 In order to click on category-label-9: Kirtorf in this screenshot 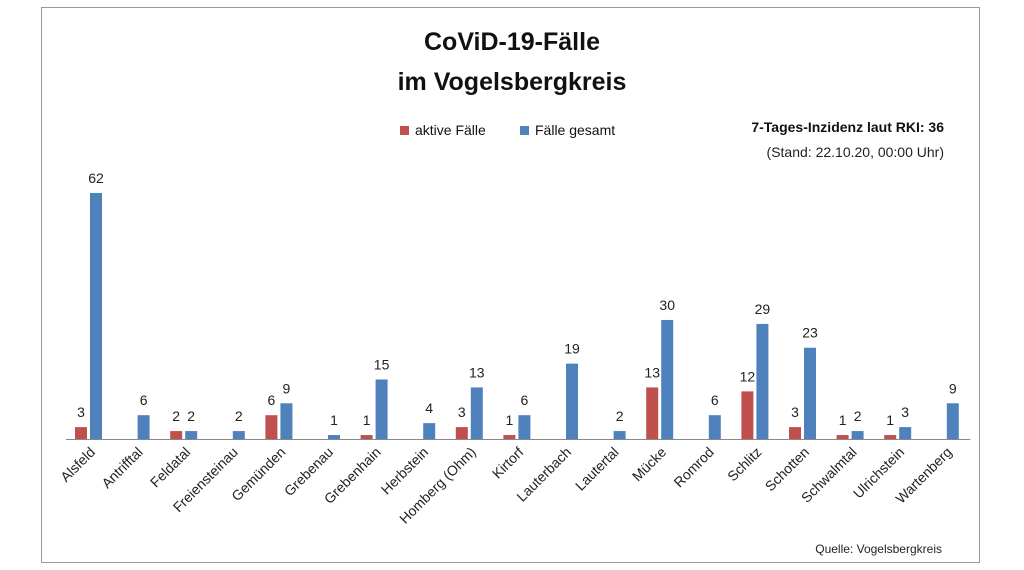, I will do `click(508, 463)`.